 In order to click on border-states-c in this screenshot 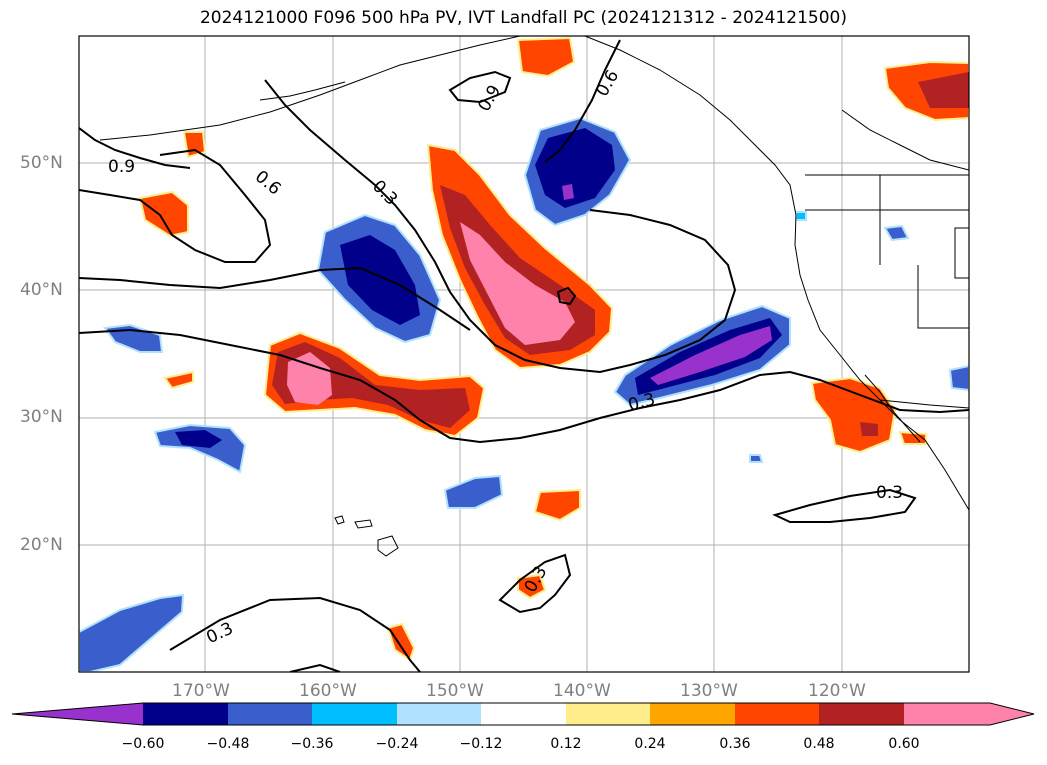, I will do `click(943, 297)`.